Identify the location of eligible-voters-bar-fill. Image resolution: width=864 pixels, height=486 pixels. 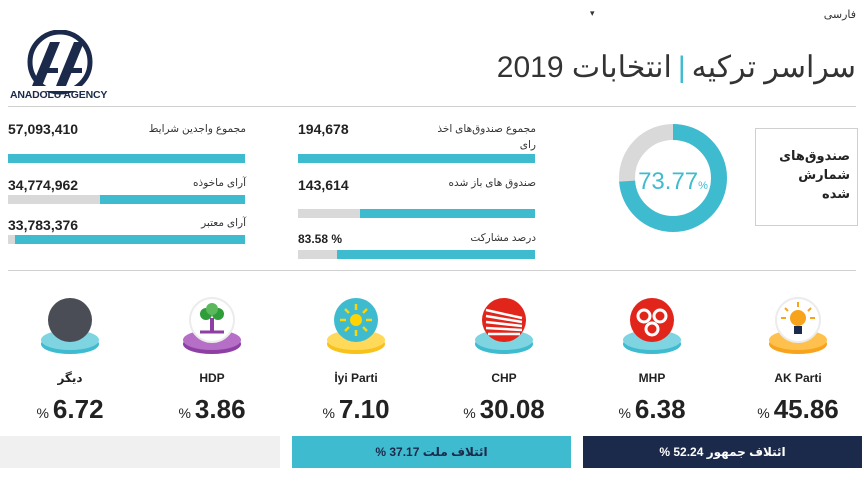
(126, 158).